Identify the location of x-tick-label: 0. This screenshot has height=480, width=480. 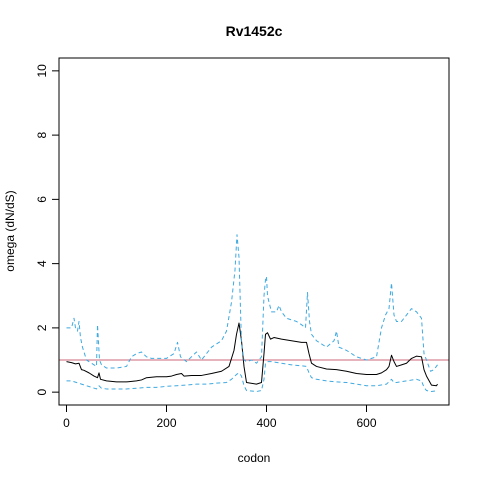
(66, 423).